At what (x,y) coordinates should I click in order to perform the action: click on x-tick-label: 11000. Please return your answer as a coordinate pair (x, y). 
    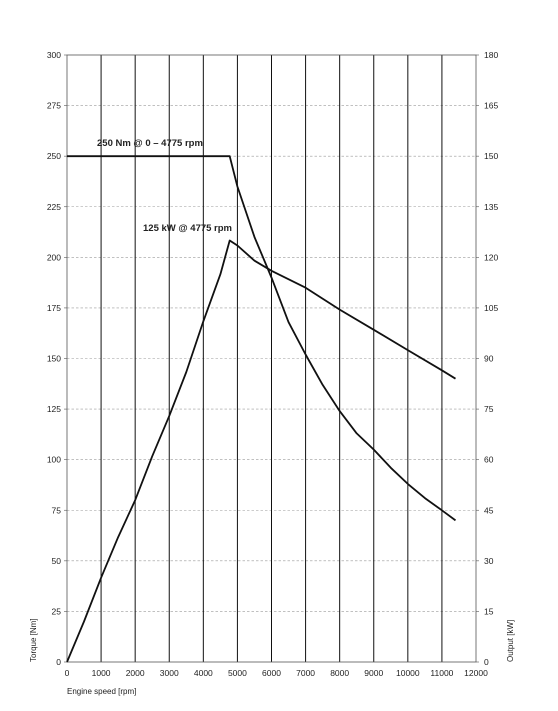
    Looking at the image, I should click on (441, 673).